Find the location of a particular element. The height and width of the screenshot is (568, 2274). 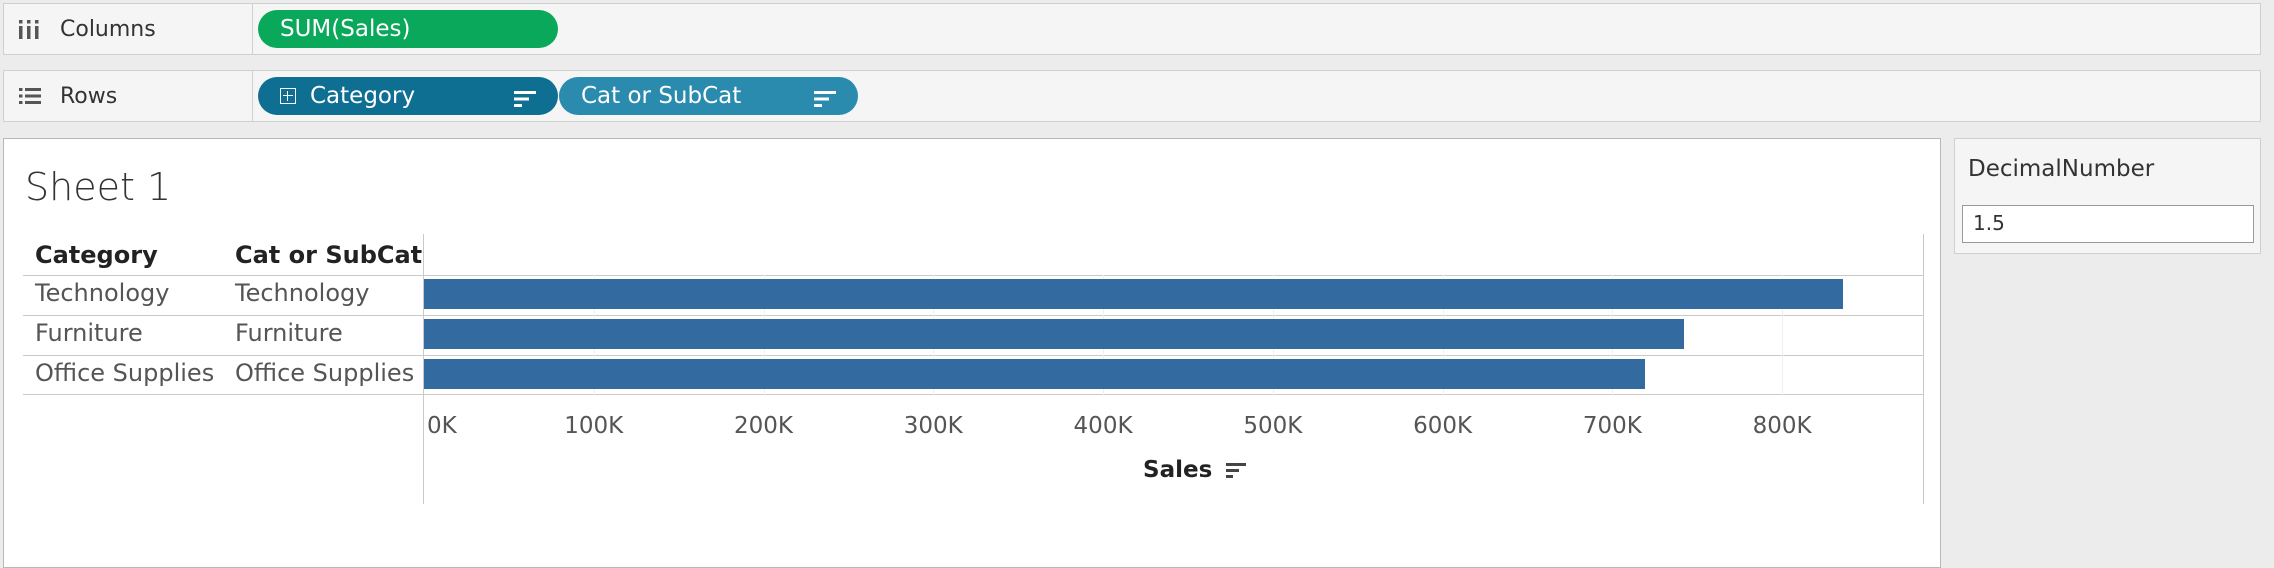

pill-cat-or-subcat-label: Cat or SubCat is located at coordinates (661, 96).